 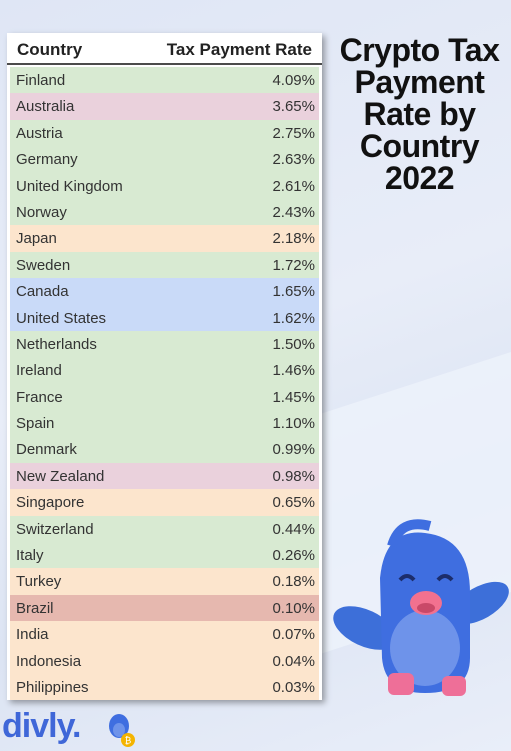 What do you see at coordinates (41, 80) in the screenshot?
I see `country-name: Finland` at bounding box center [41, 80].